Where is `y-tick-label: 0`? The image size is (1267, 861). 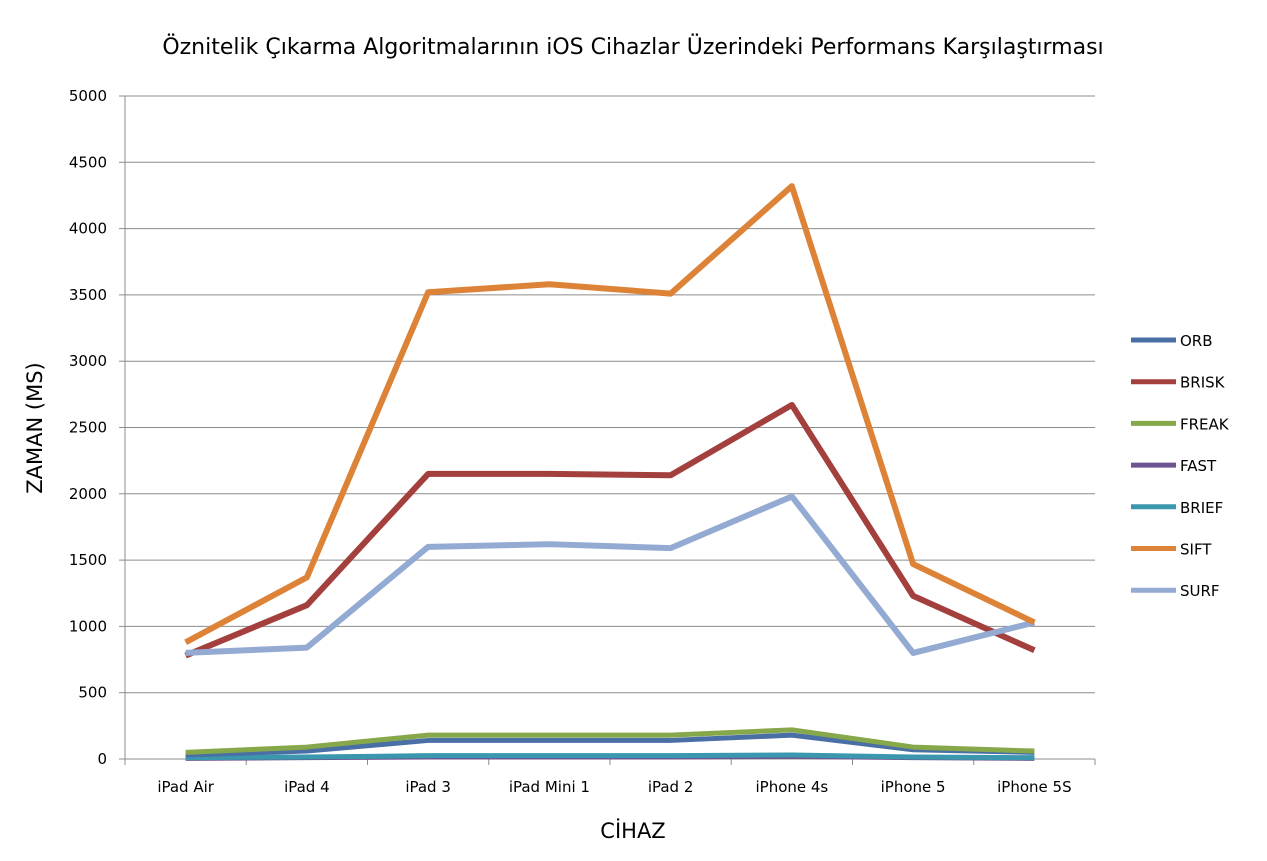
y-tick-label: 0 is located at coordinates (102, 759).